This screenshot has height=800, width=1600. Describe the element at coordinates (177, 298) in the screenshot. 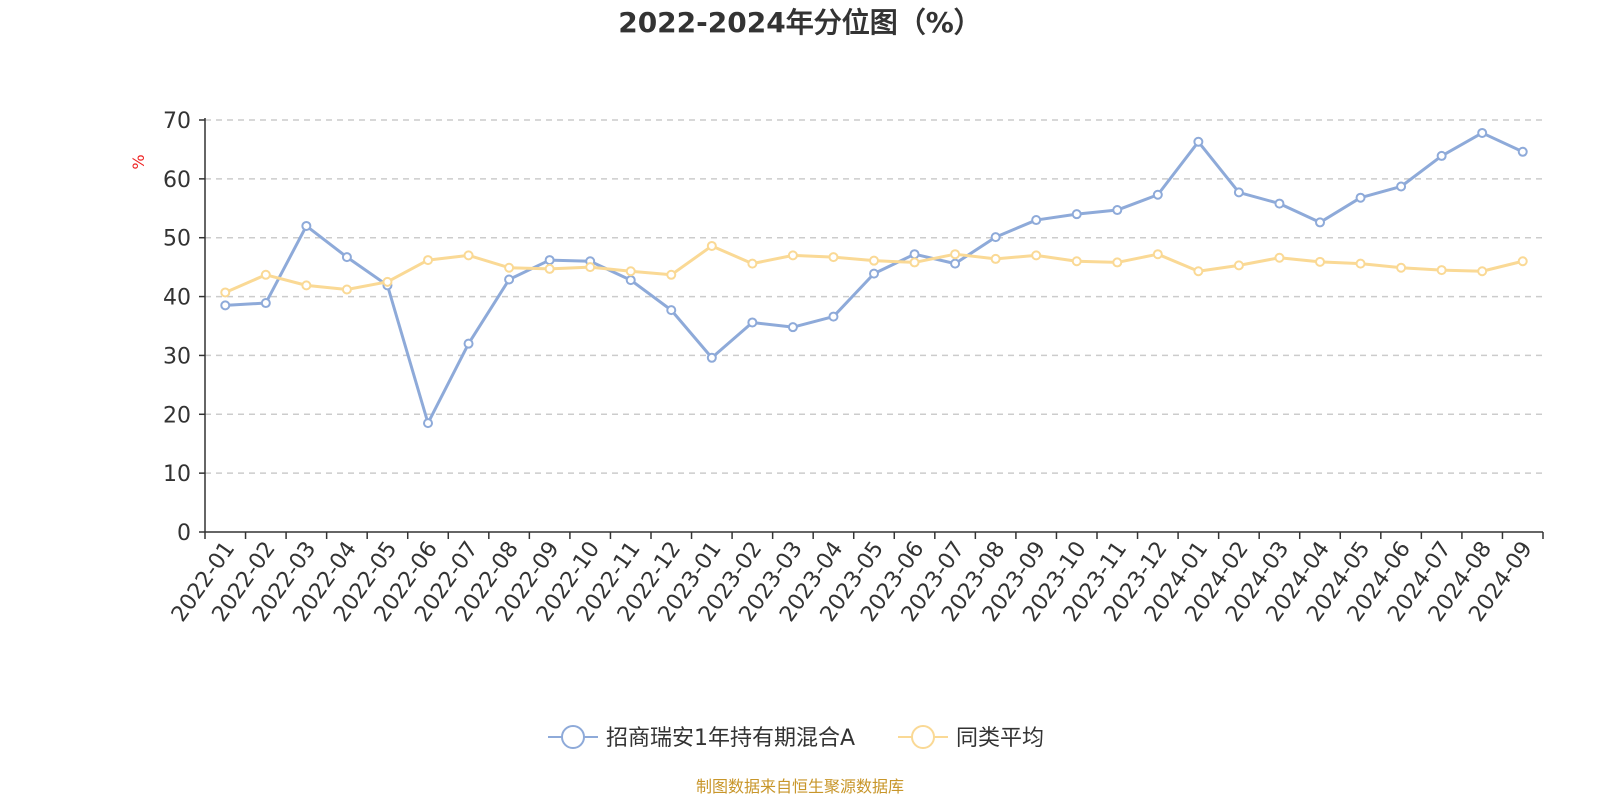

I see `y-tick-label: 40` at that location.